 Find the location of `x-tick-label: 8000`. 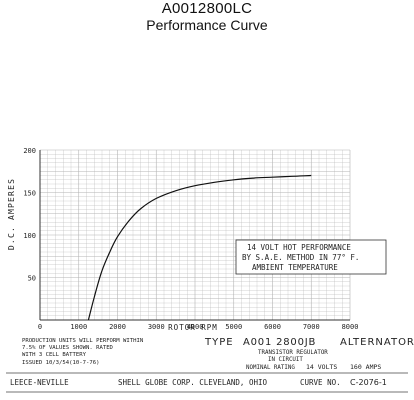

x-tick-label: 8000 is located at coordinates (350, 327).